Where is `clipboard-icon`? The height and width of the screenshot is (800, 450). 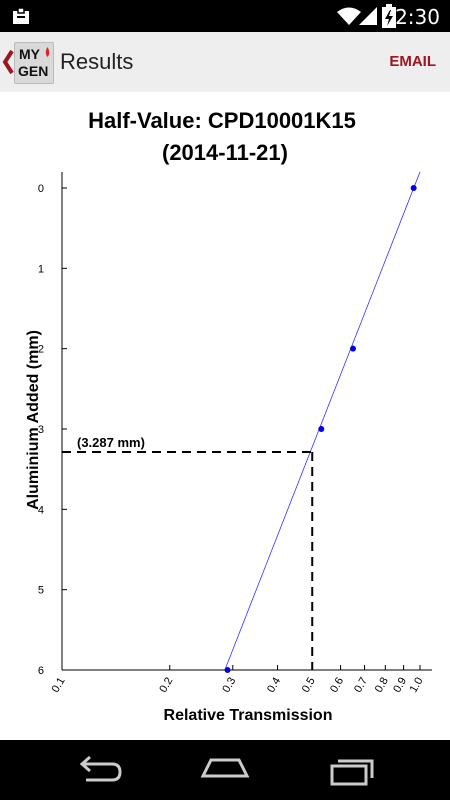
clipboard-icon is located at coordinates (21, 15).